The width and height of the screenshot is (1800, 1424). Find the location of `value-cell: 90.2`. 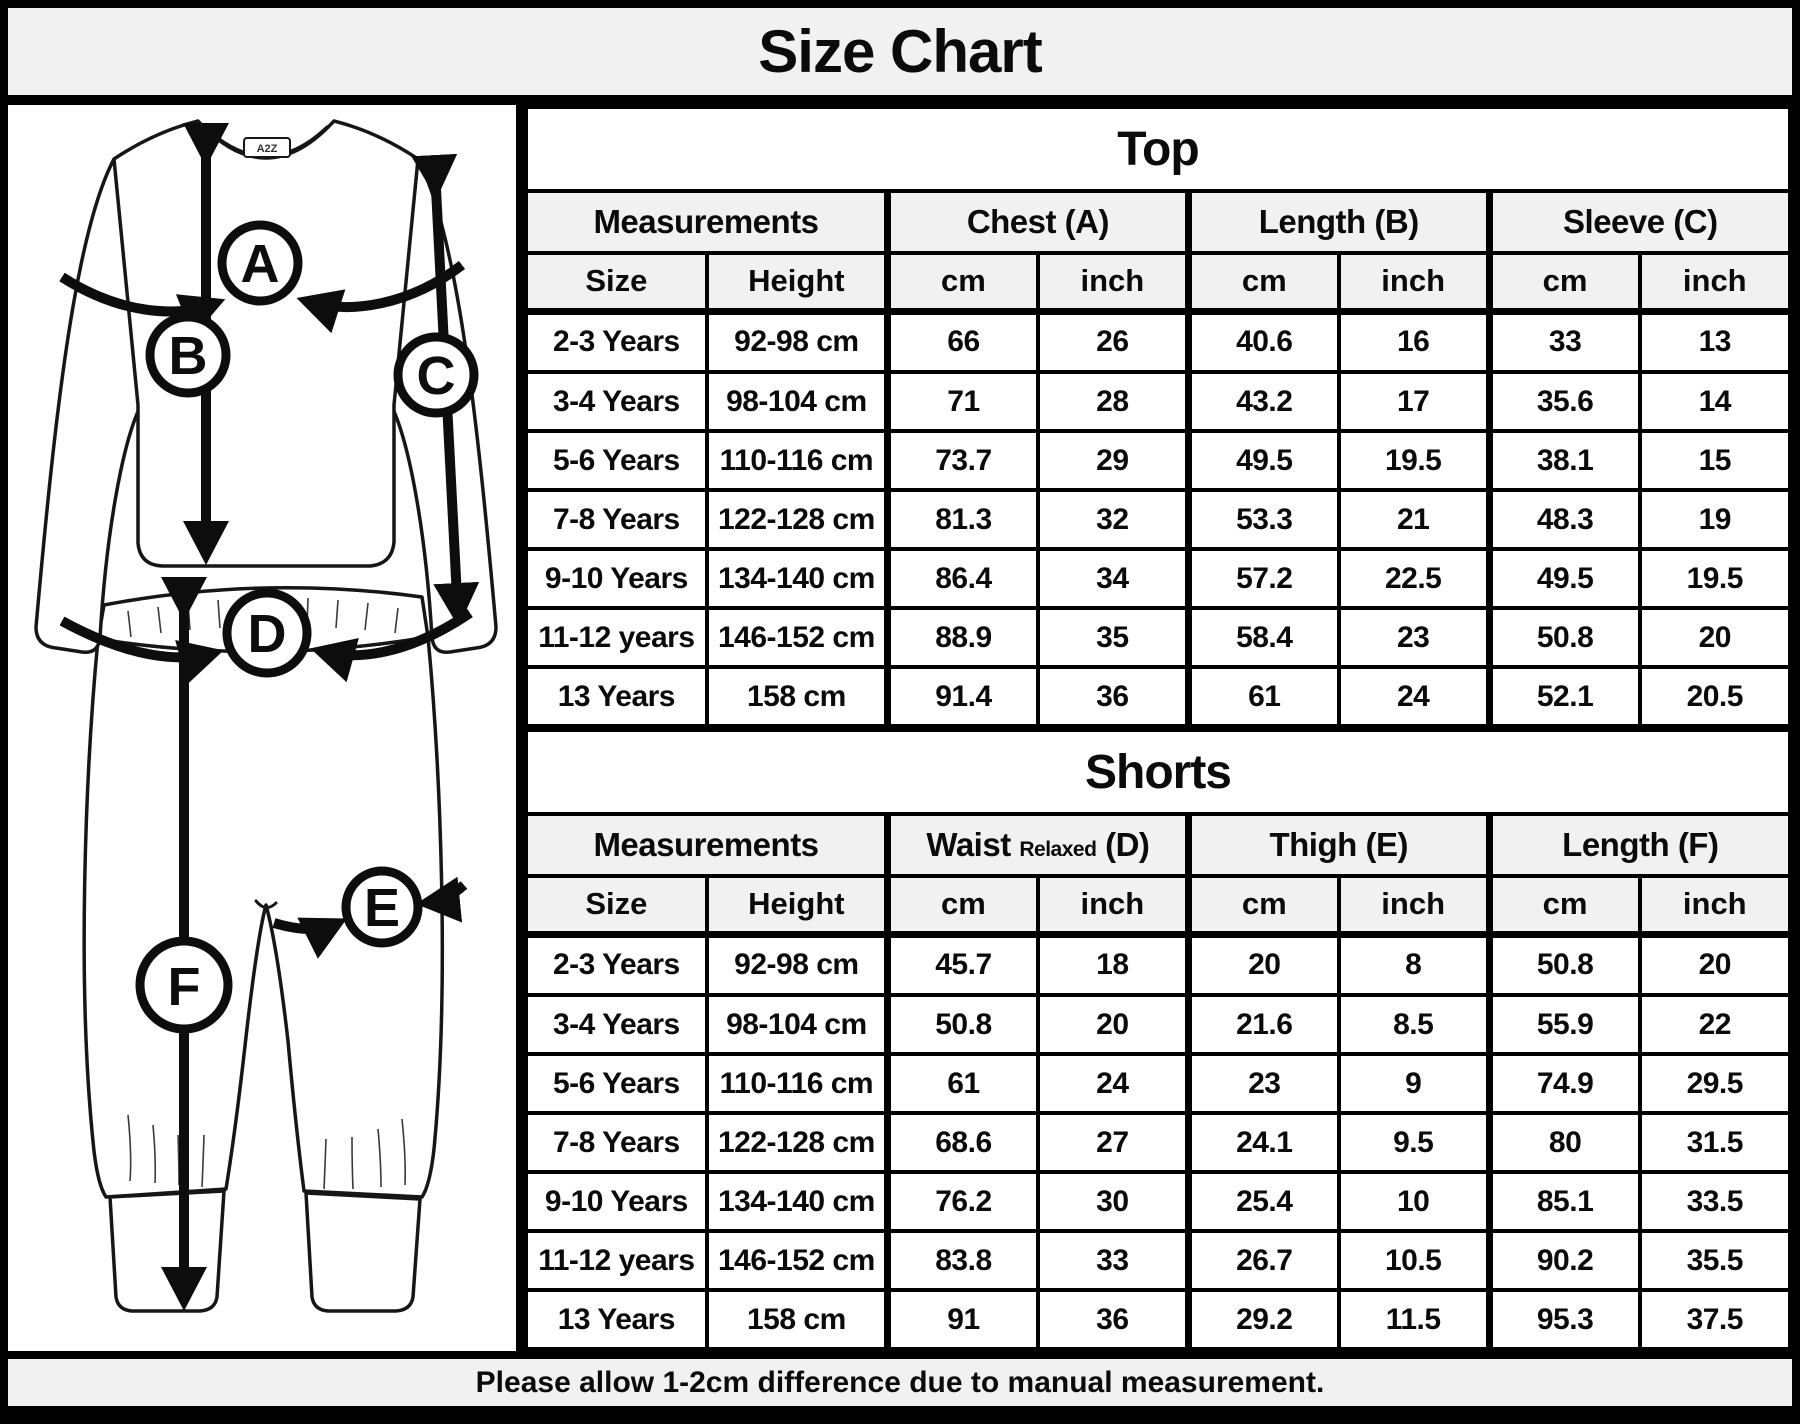

value-cell: 90.2 is located at coordinates (1563, 1261).